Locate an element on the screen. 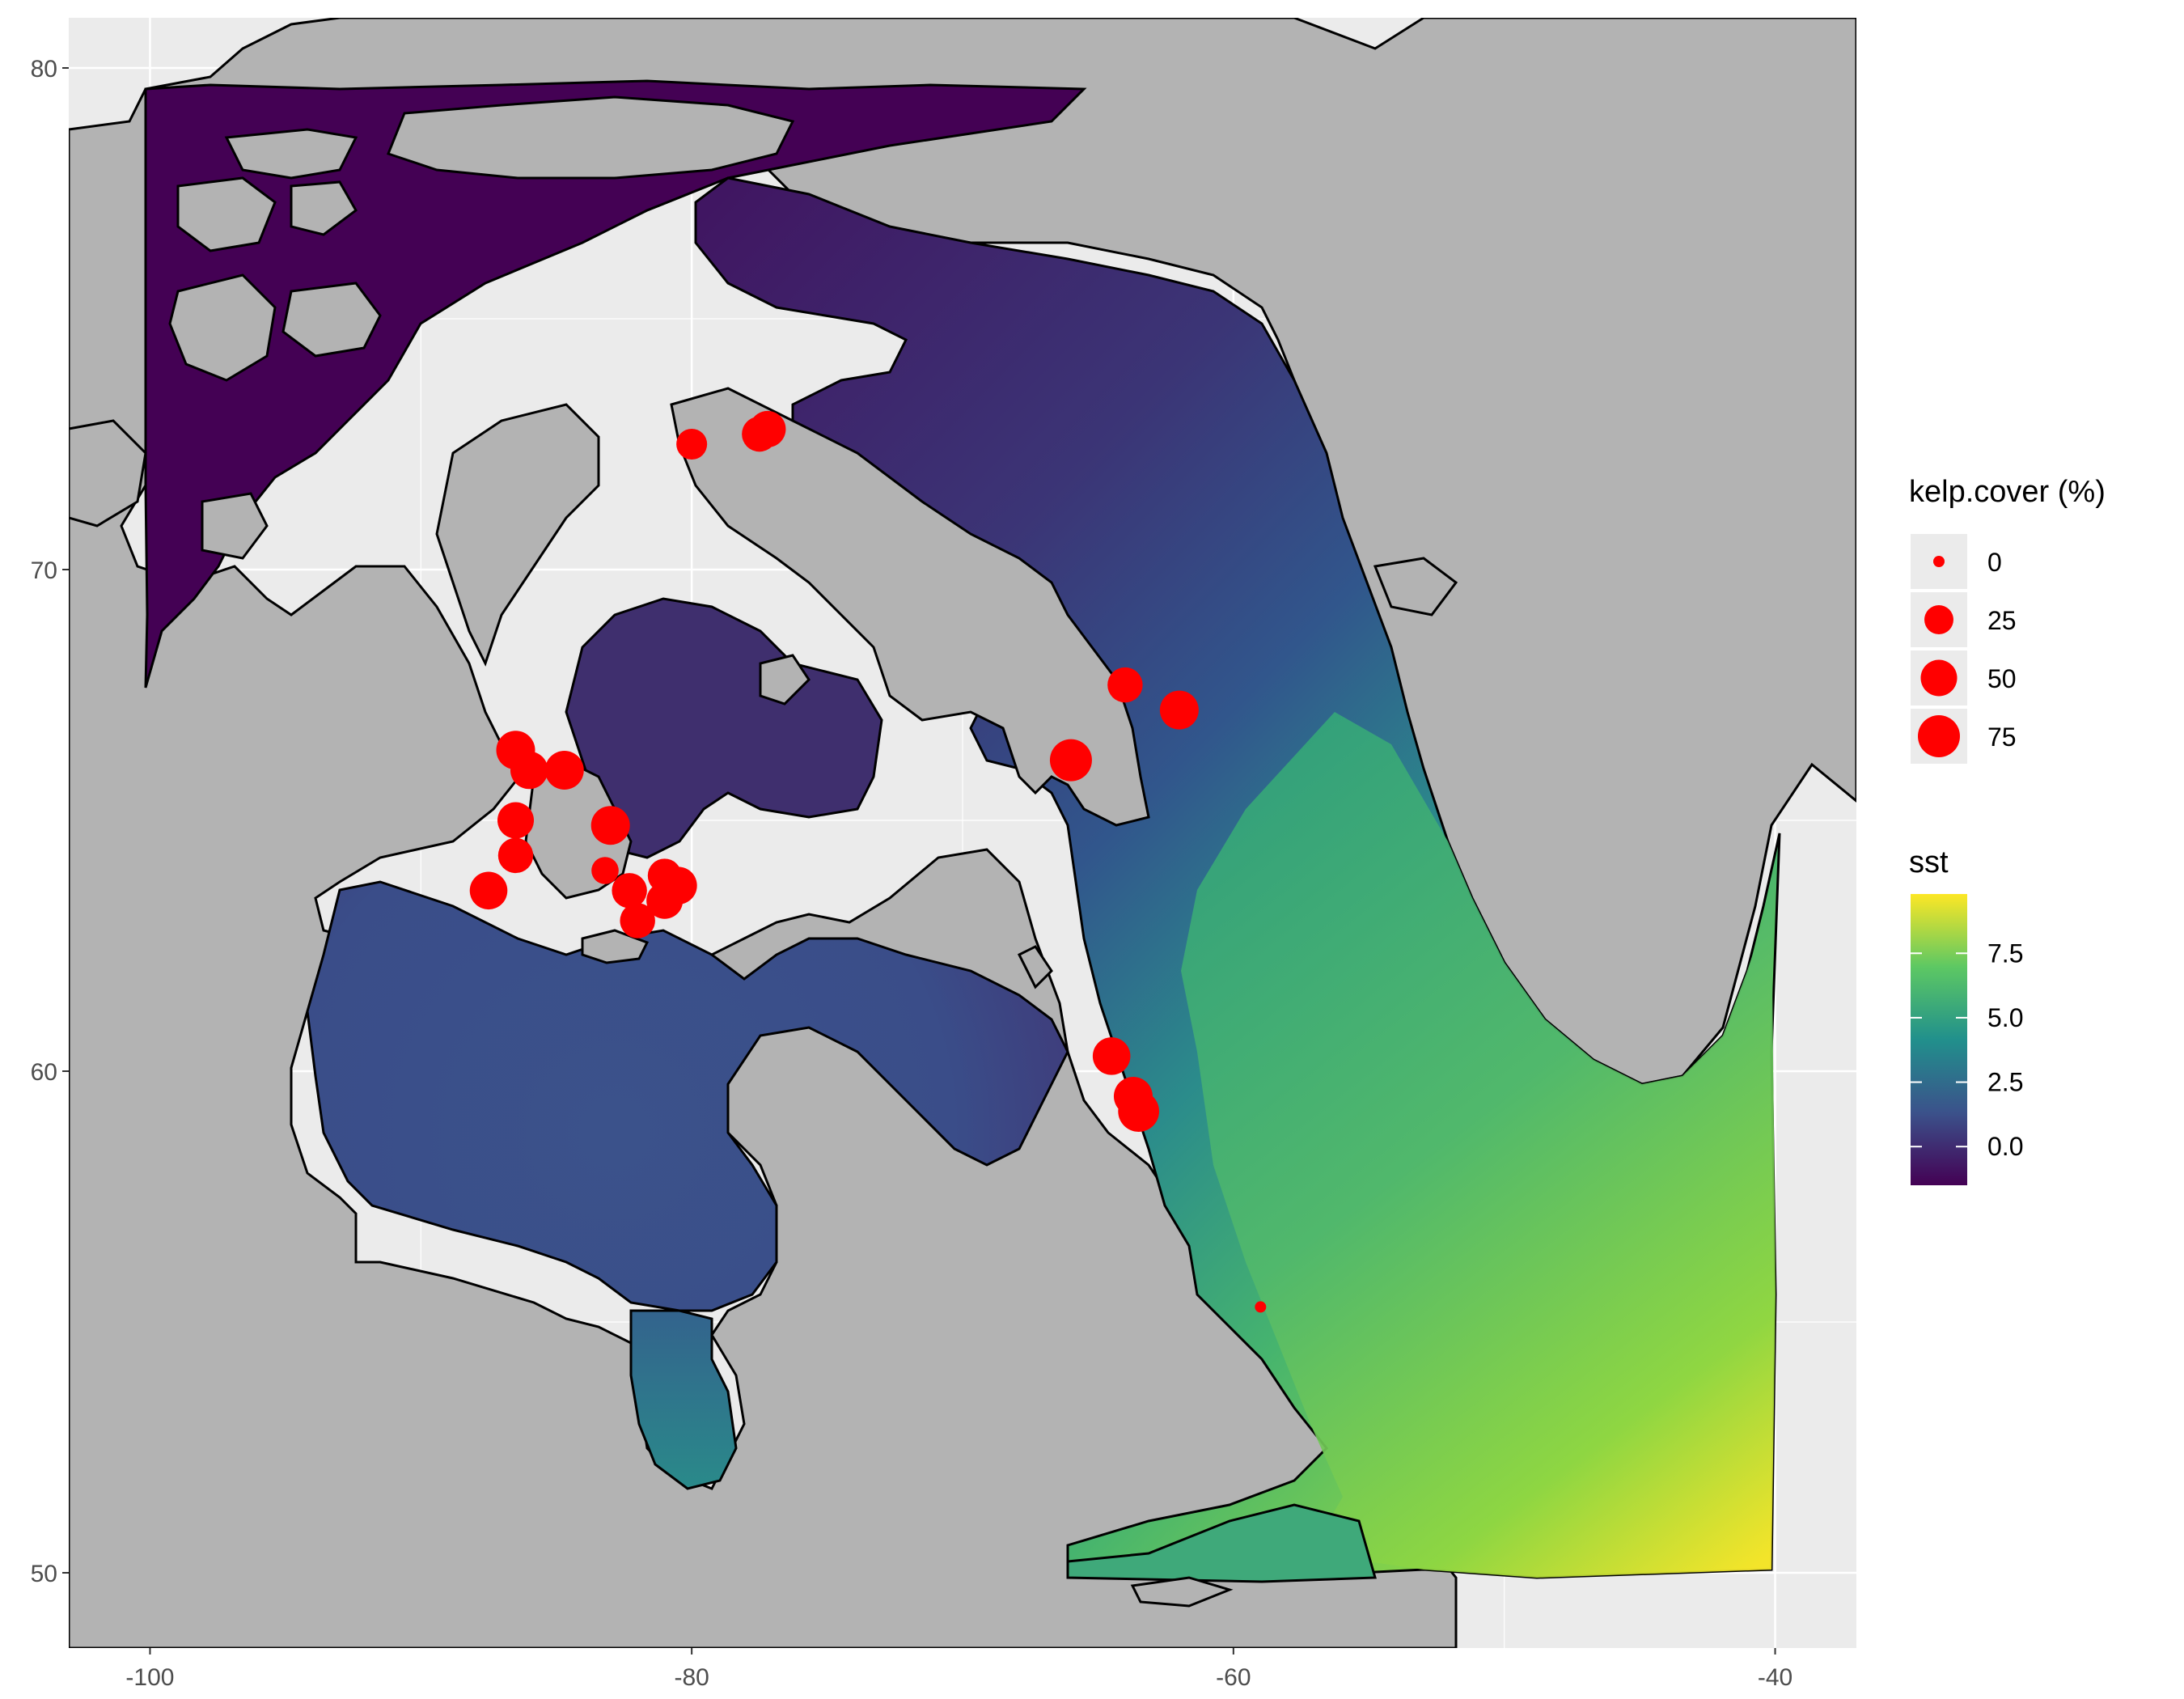 This screenshot has width=2184, height=1699. anticosti-island is located at coordinates (1182, 1592).